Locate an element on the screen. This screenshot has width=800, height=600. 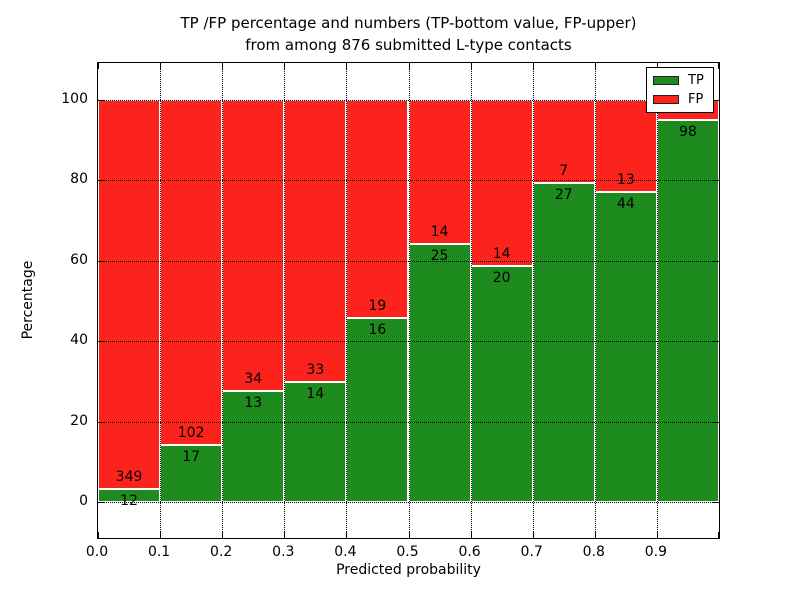
y-axis-label: Percentage is located at coordinates (28, 300).